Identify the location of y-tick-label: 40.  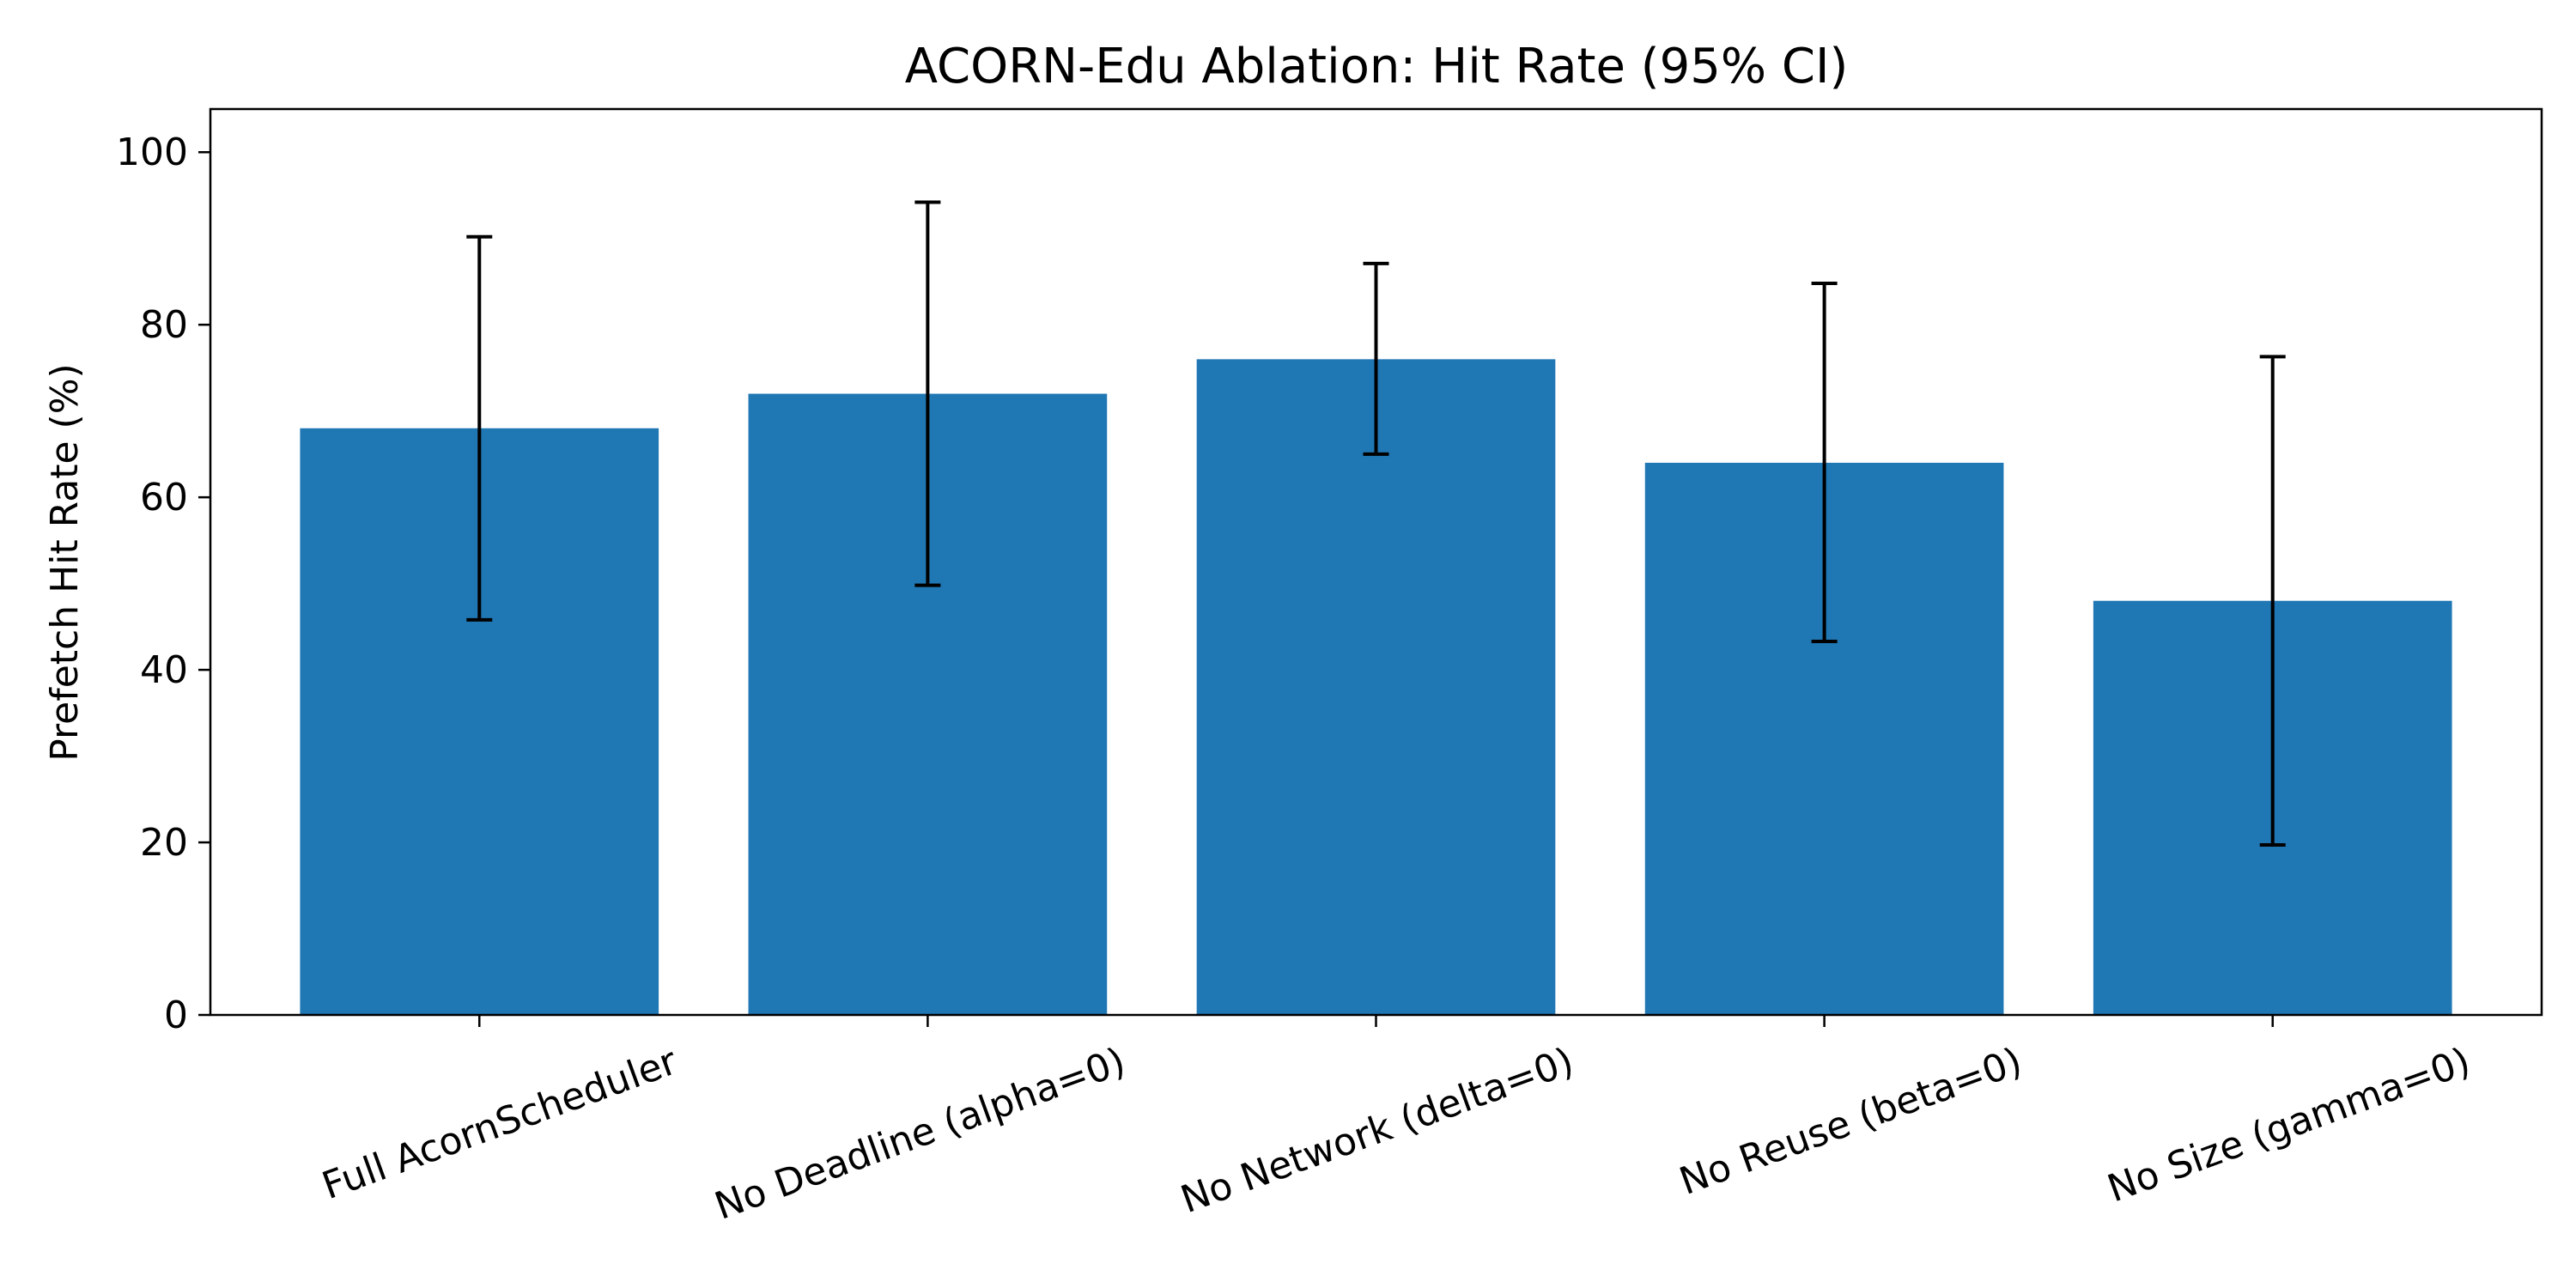
(164, 670).